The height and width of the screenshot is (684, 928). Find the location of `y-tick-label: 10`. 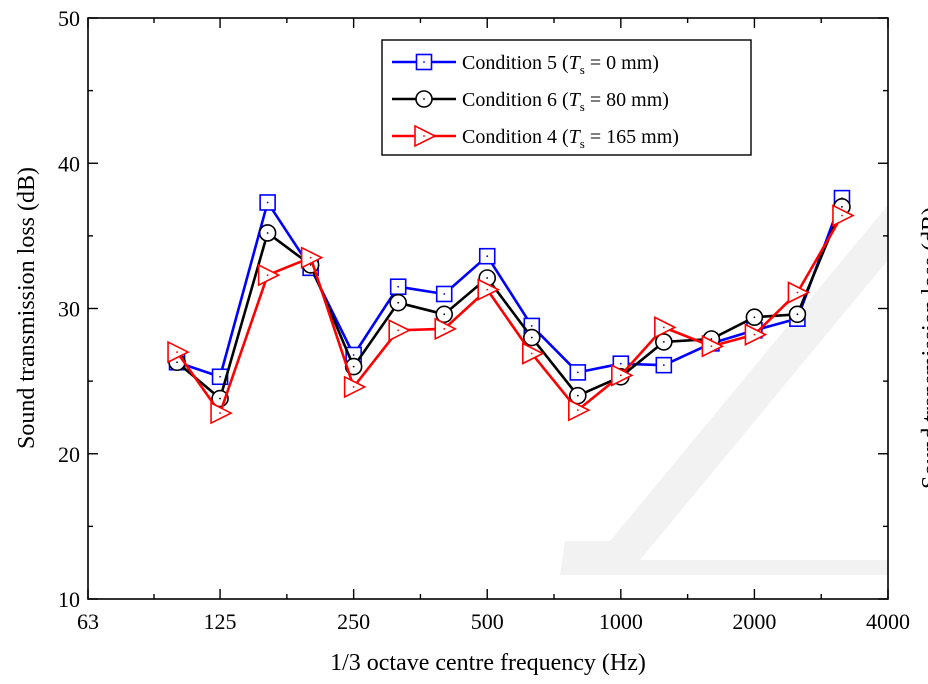

y-tick-label: 10 is located at coordinates (69, 599).